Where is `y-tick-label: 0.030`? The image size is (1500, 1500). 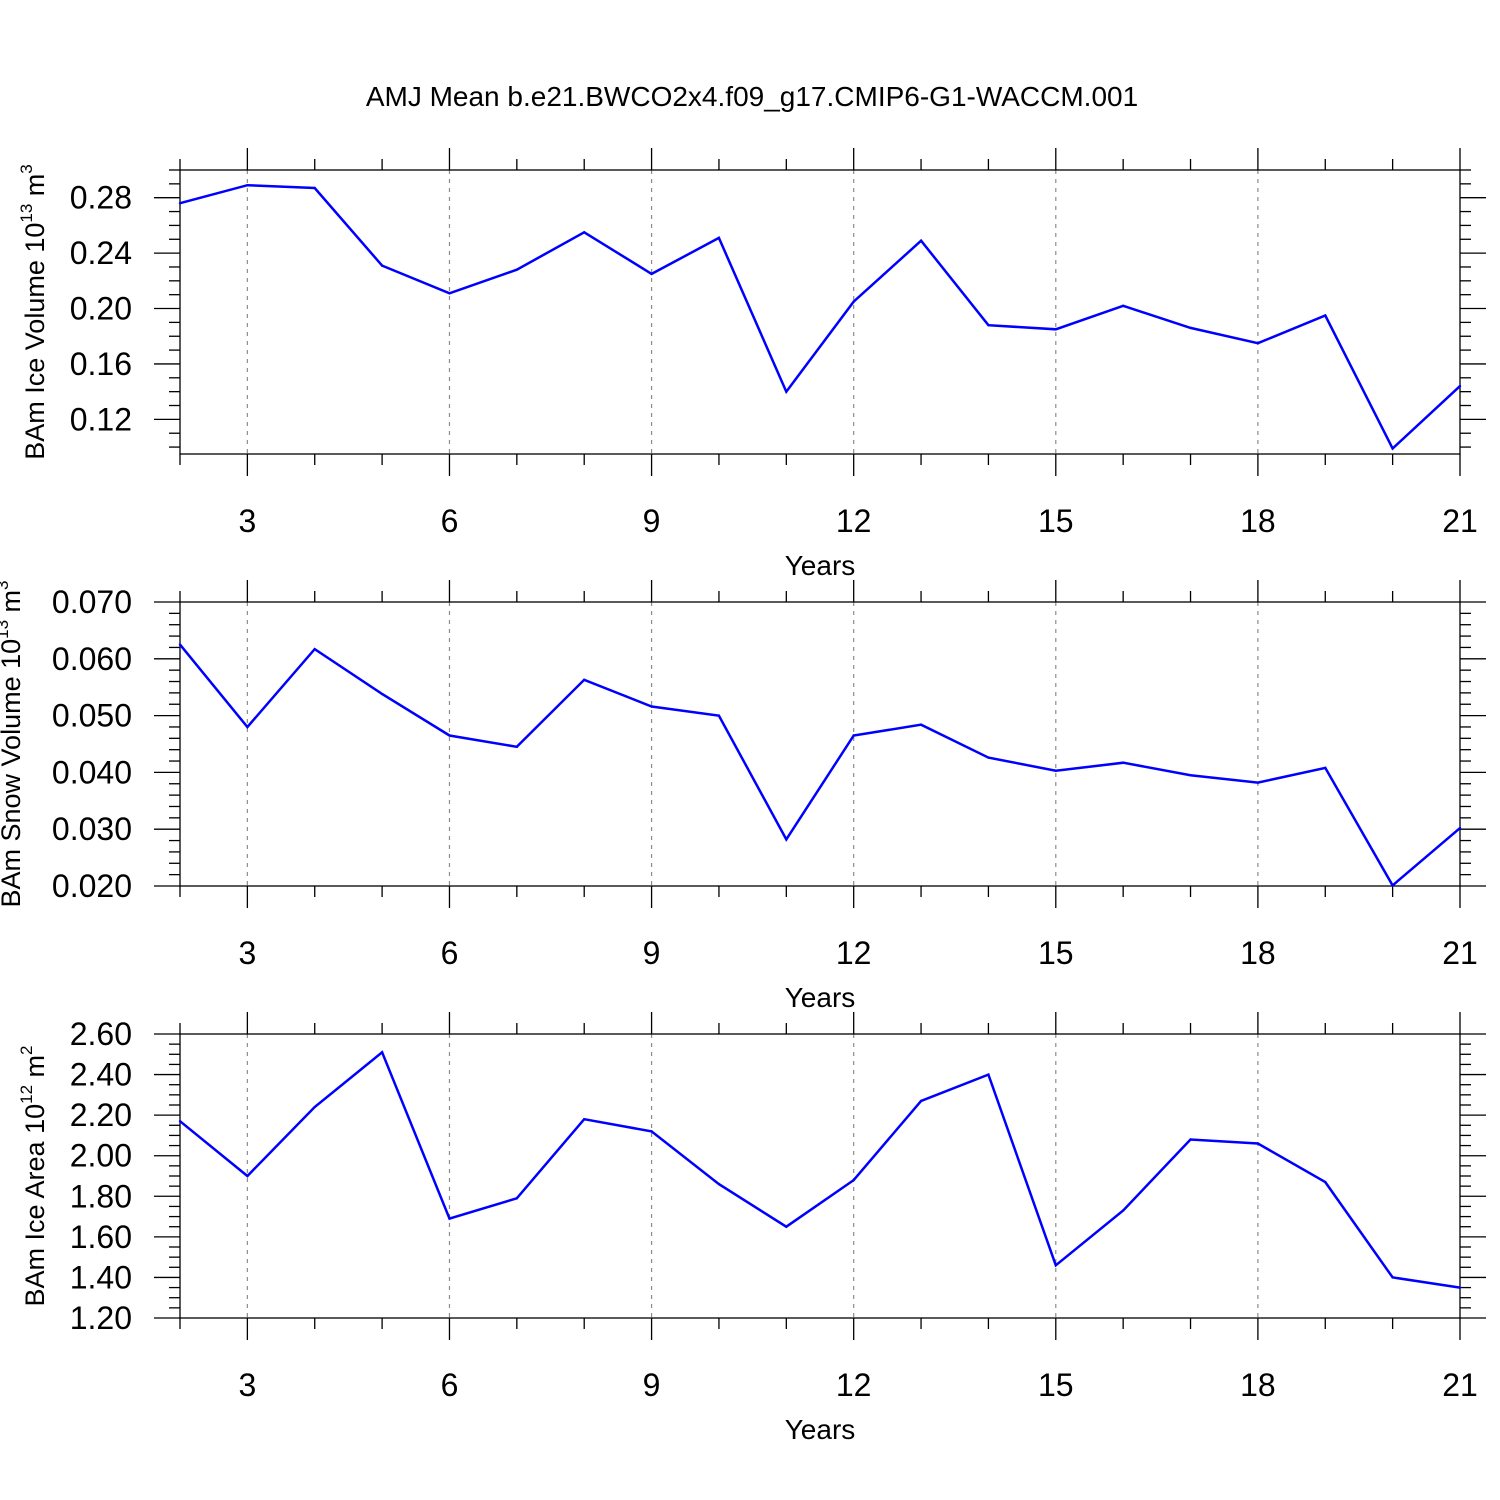
y-tick-label: 0.030 is located at coordinates (92, 829).